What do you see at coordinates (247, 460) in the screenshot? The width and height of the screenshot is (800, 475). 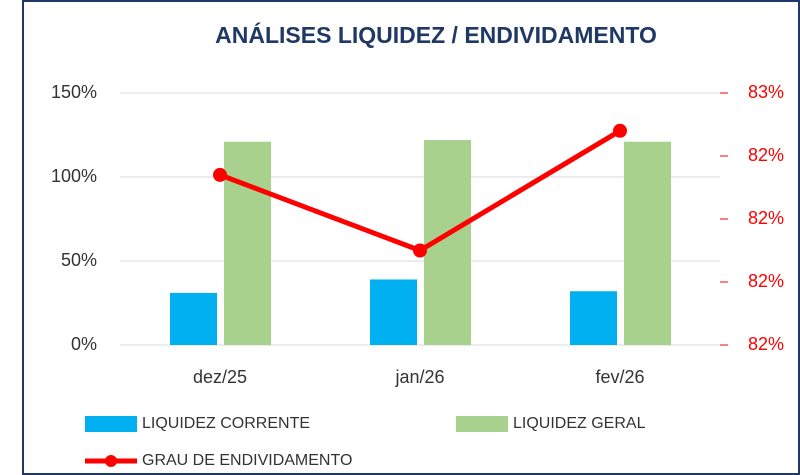 I see `legend-label: GRAU DE ENDIVIDAMENTO` at bounding box center [247, 460].